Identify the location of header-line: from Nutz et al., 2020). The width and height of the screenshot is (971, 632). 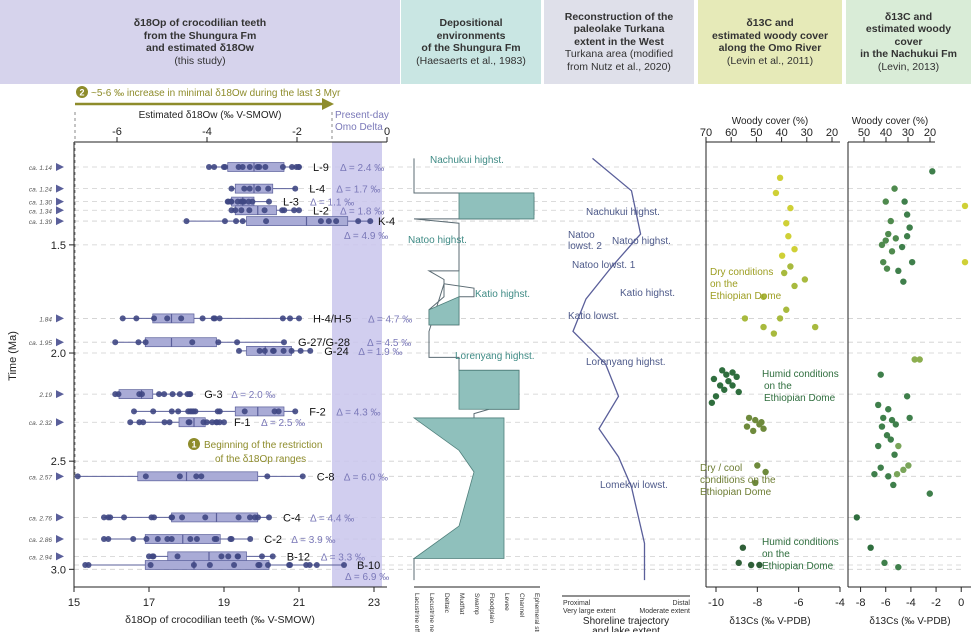
(619, 66).